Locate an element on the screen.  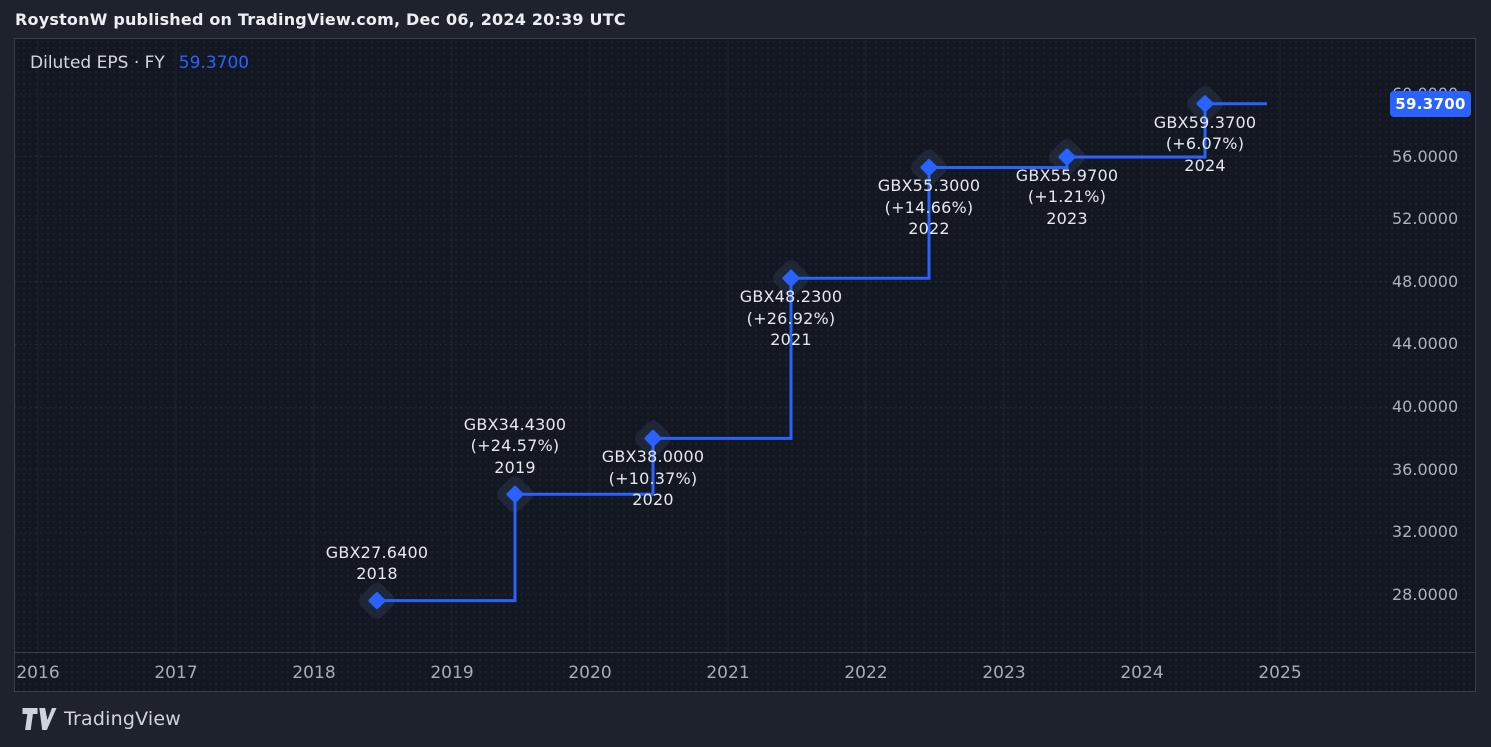
legend-series-label: Diluted EPS · FY is located at coordinates (97, 63).